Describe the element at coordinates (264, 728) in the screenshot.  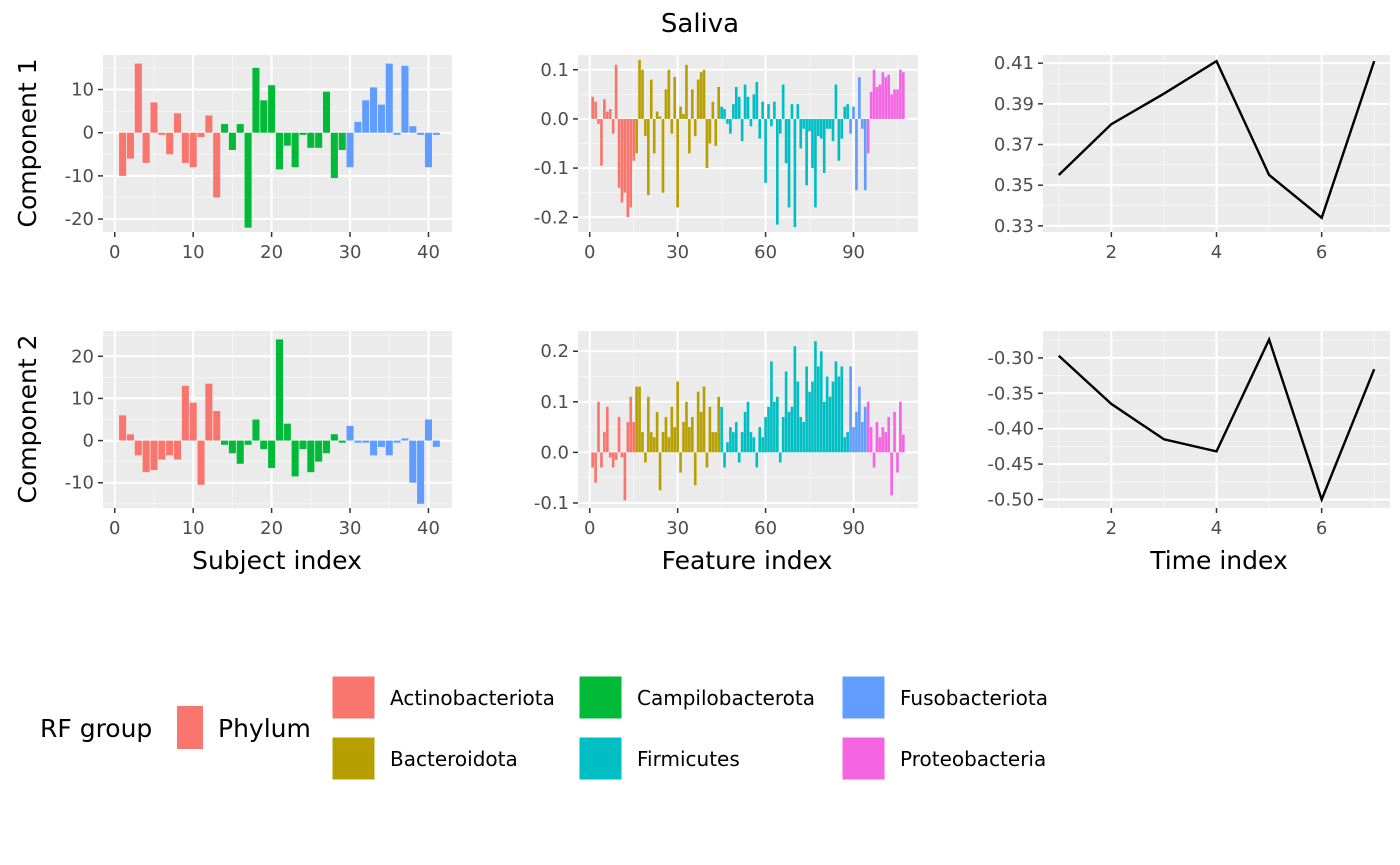
I see `legend-title-phylum: Phylum` at that location.